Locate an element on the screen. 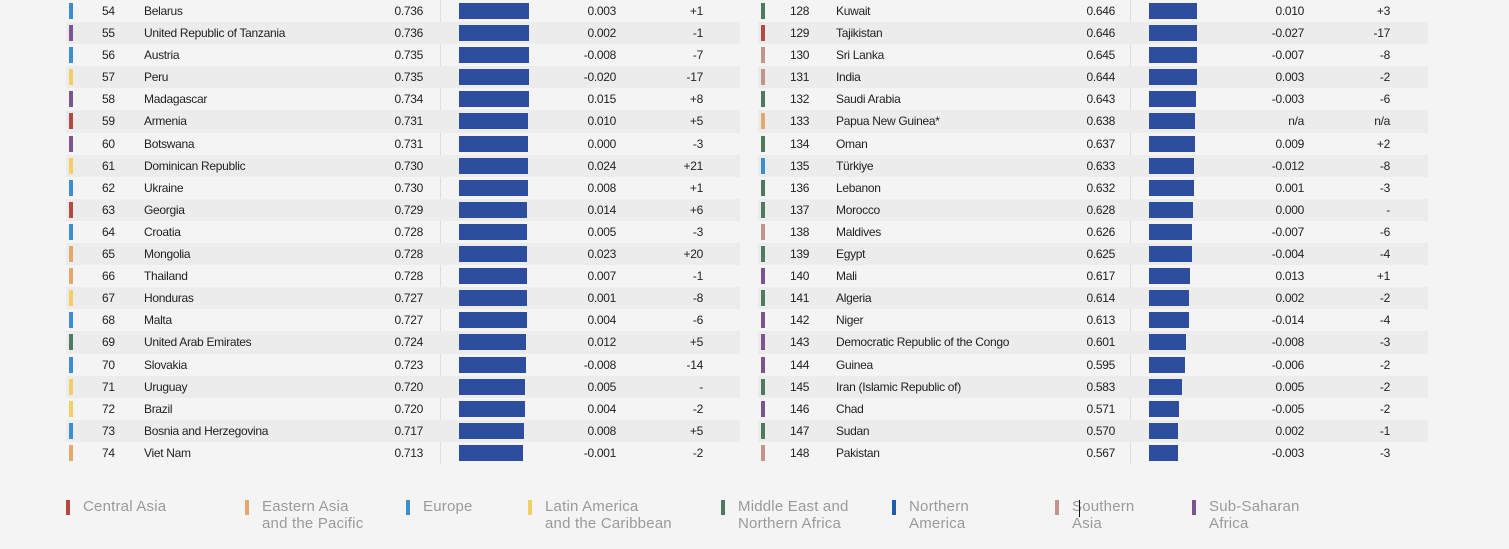  value-change: 0.015 is located at coordinates (601, 99).